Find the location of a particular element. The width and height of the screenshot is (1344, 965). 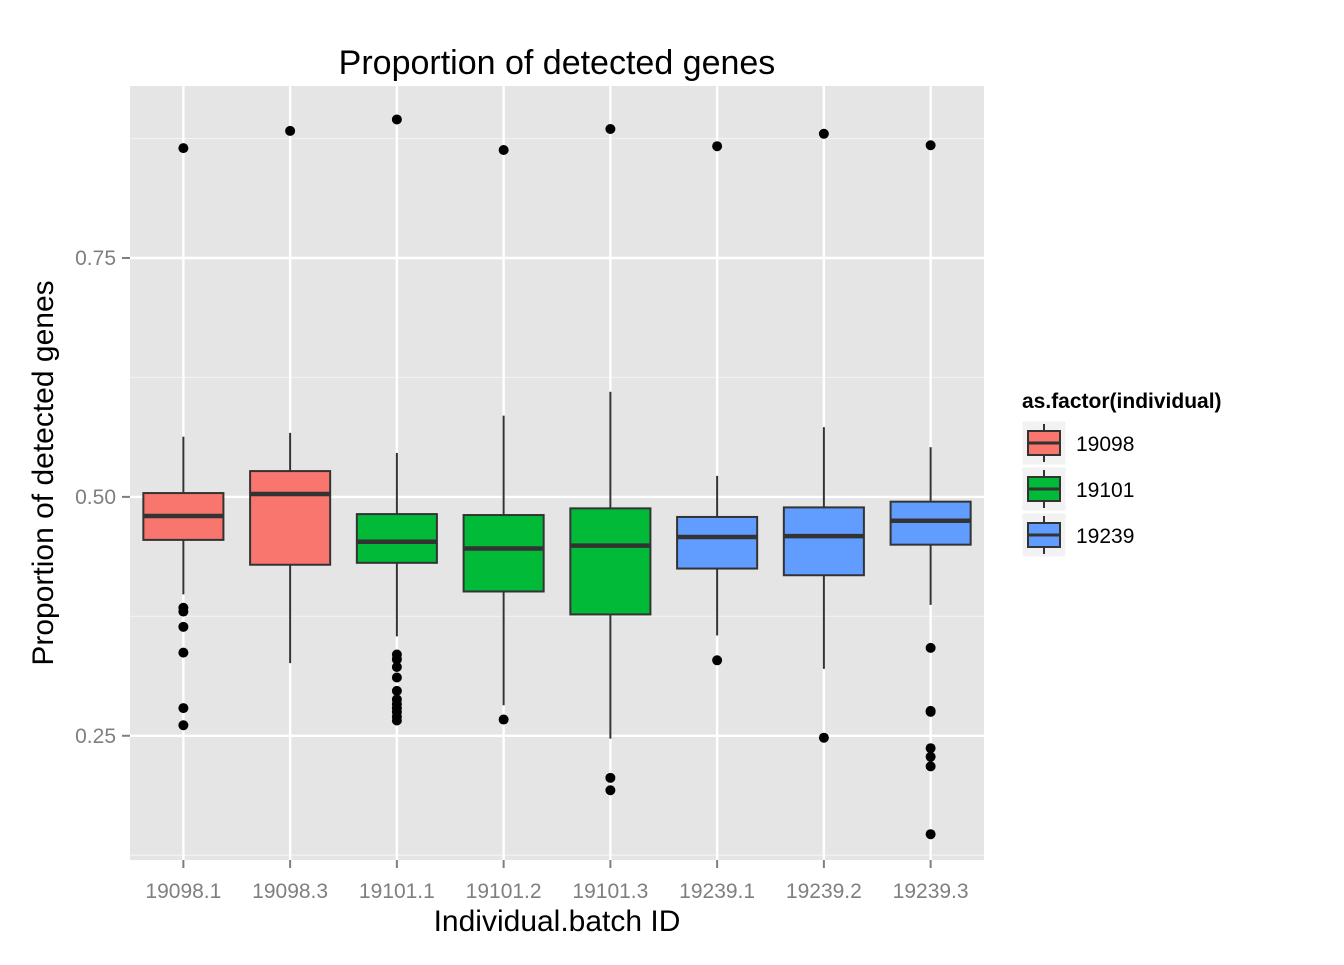

box-19101.1 is located at coordinates (396, 420).